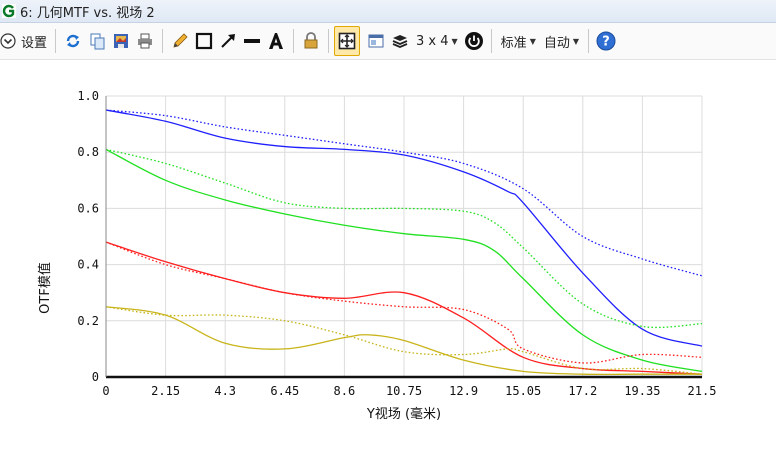 The image size is (776, 461). I want to click on layers-button, so click(400, 41).